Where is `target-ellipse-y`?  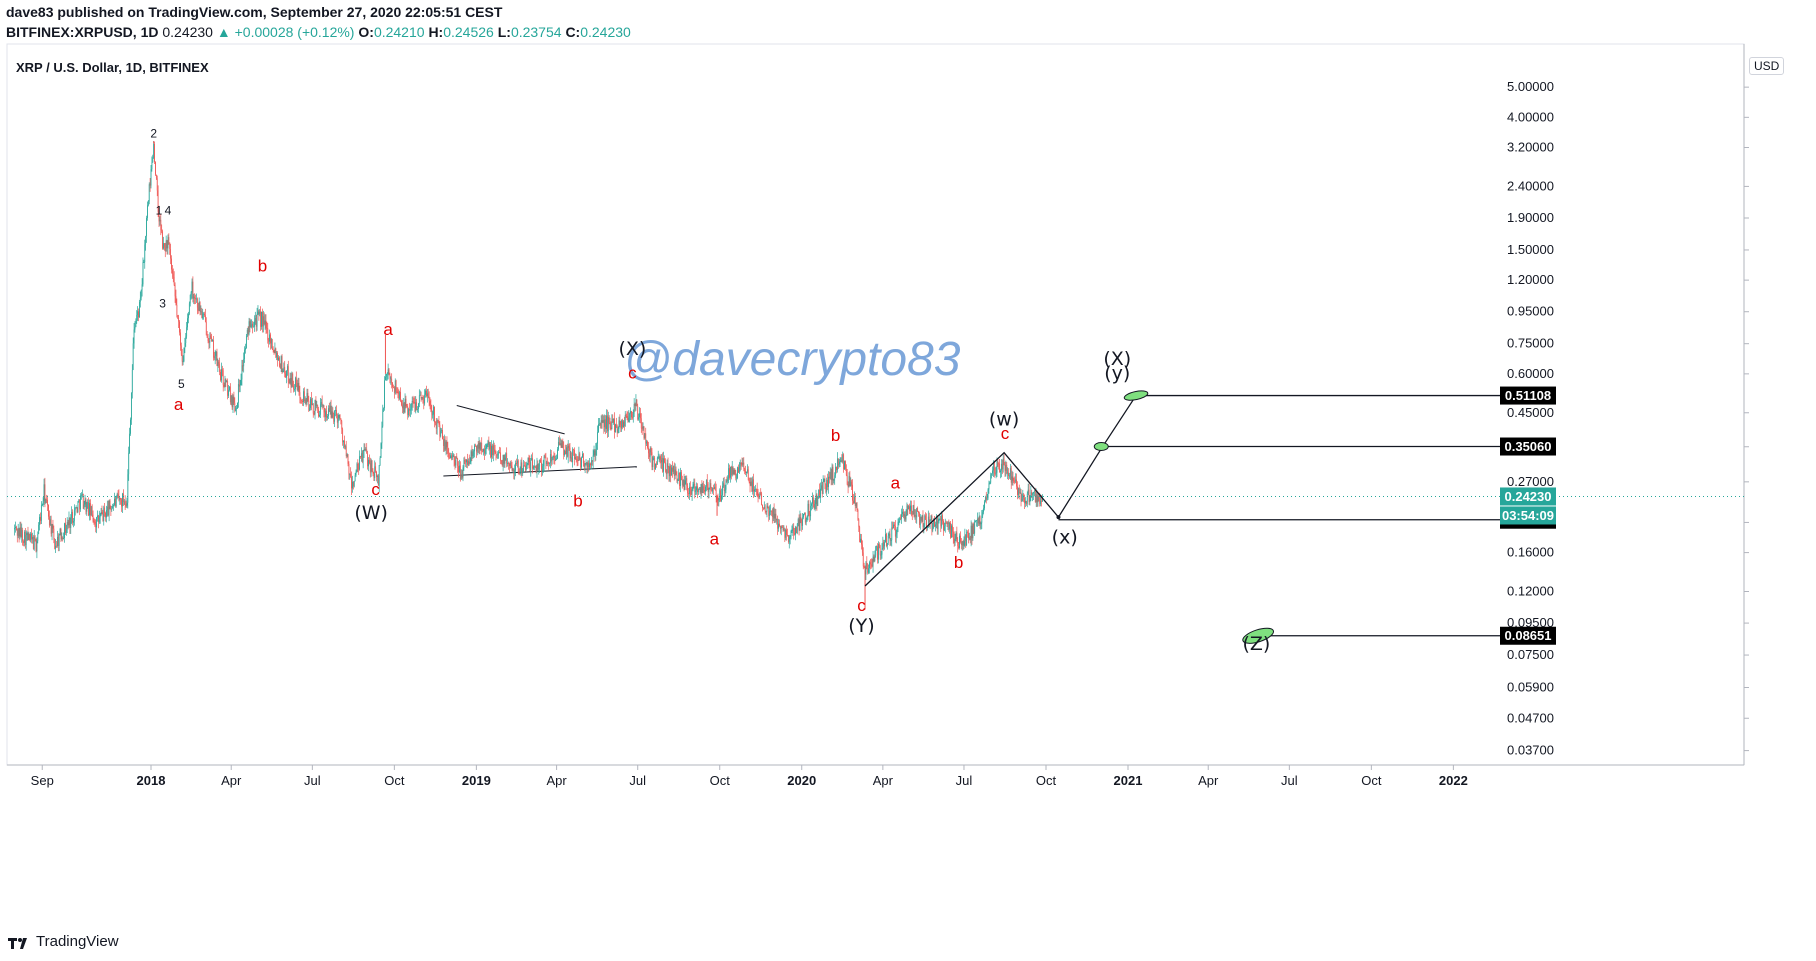 target-ellipse-y is located at coordinates (1136, 395).